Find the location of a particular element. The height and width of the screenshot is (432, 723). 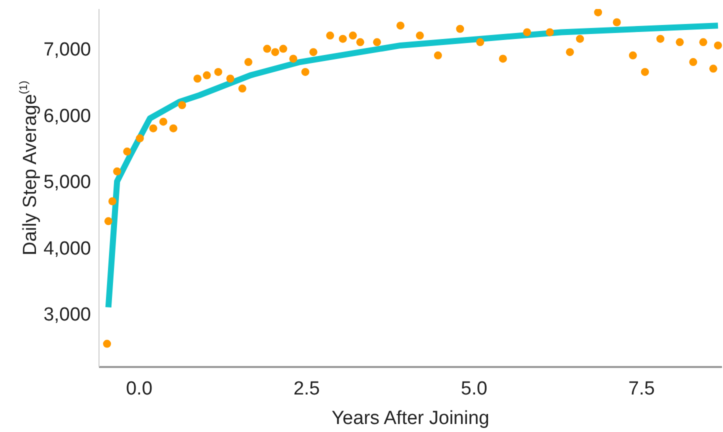

x-tick-label: 2.5 is located at coordinates (306, 389).